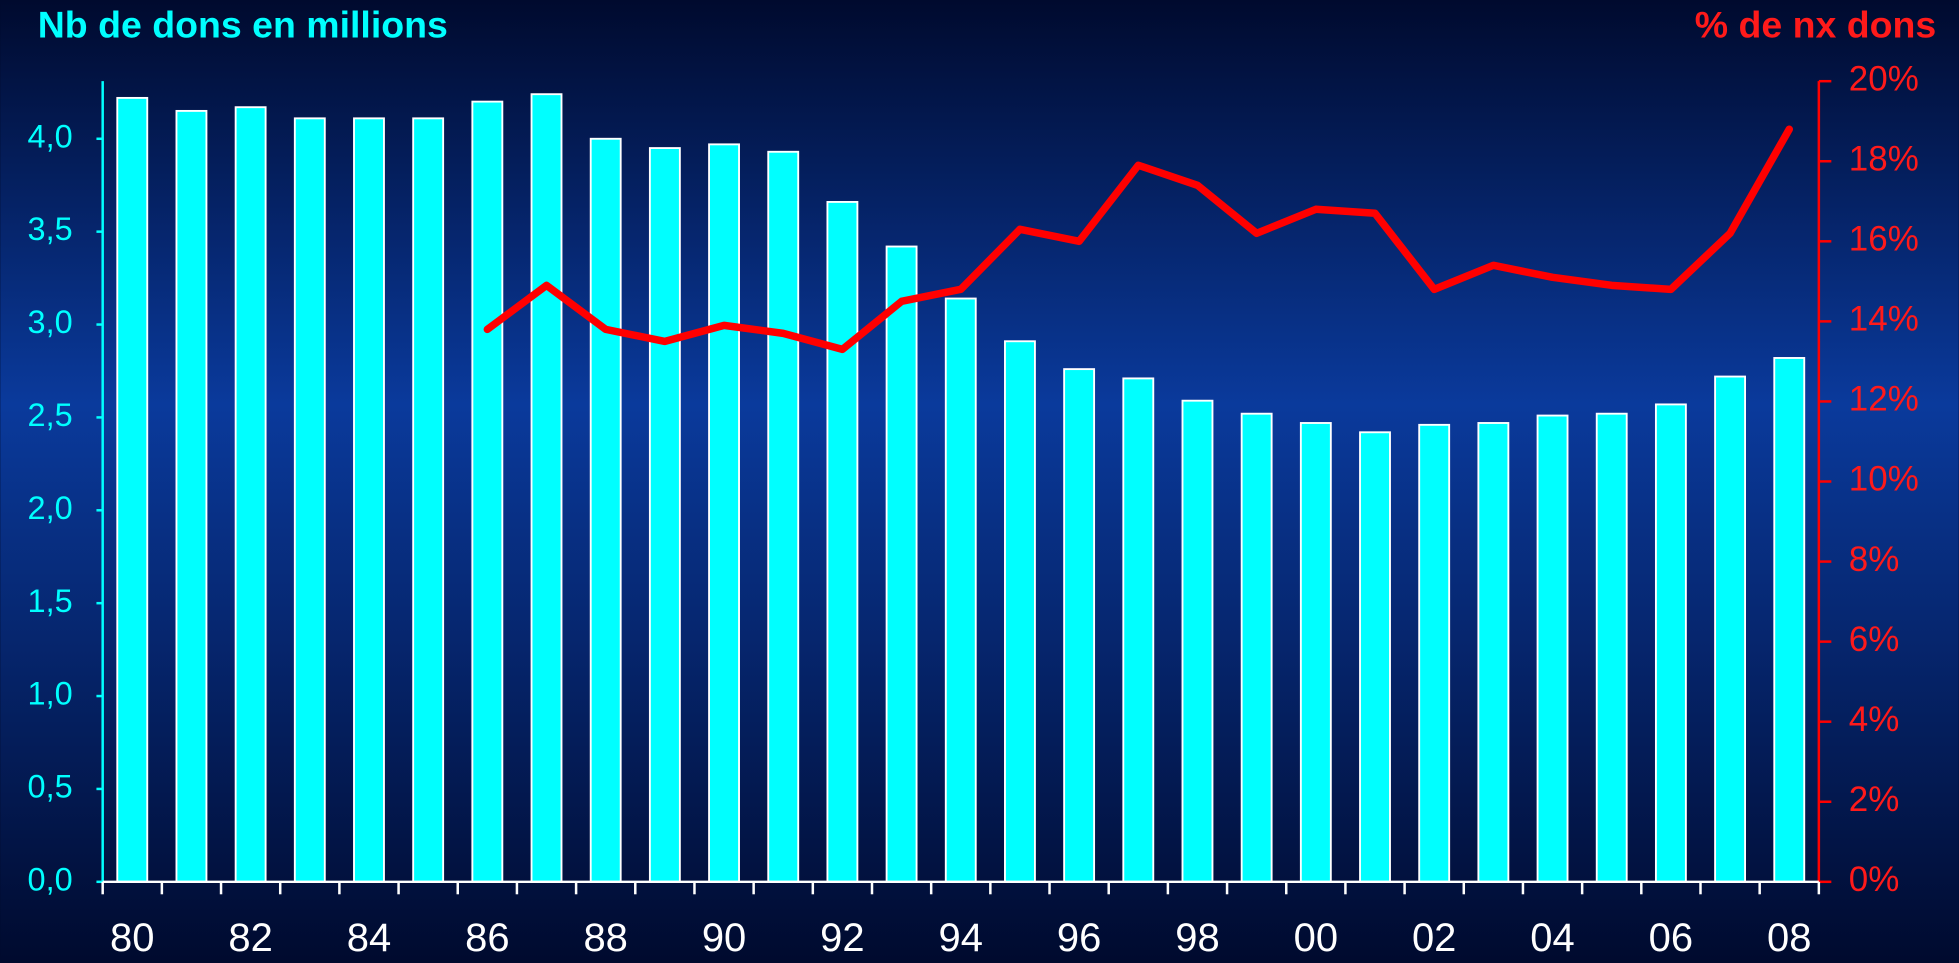  I want to click on y2-tick-label: 0%, so click(1874, 879).